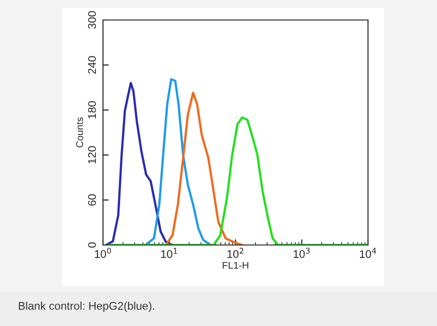 The height and width of the screenshot is (326, 437). What do you see at coordinates (92, 65) in the screenshot?
I see `y-tick-label: 240` at bounding box center [92, 65].